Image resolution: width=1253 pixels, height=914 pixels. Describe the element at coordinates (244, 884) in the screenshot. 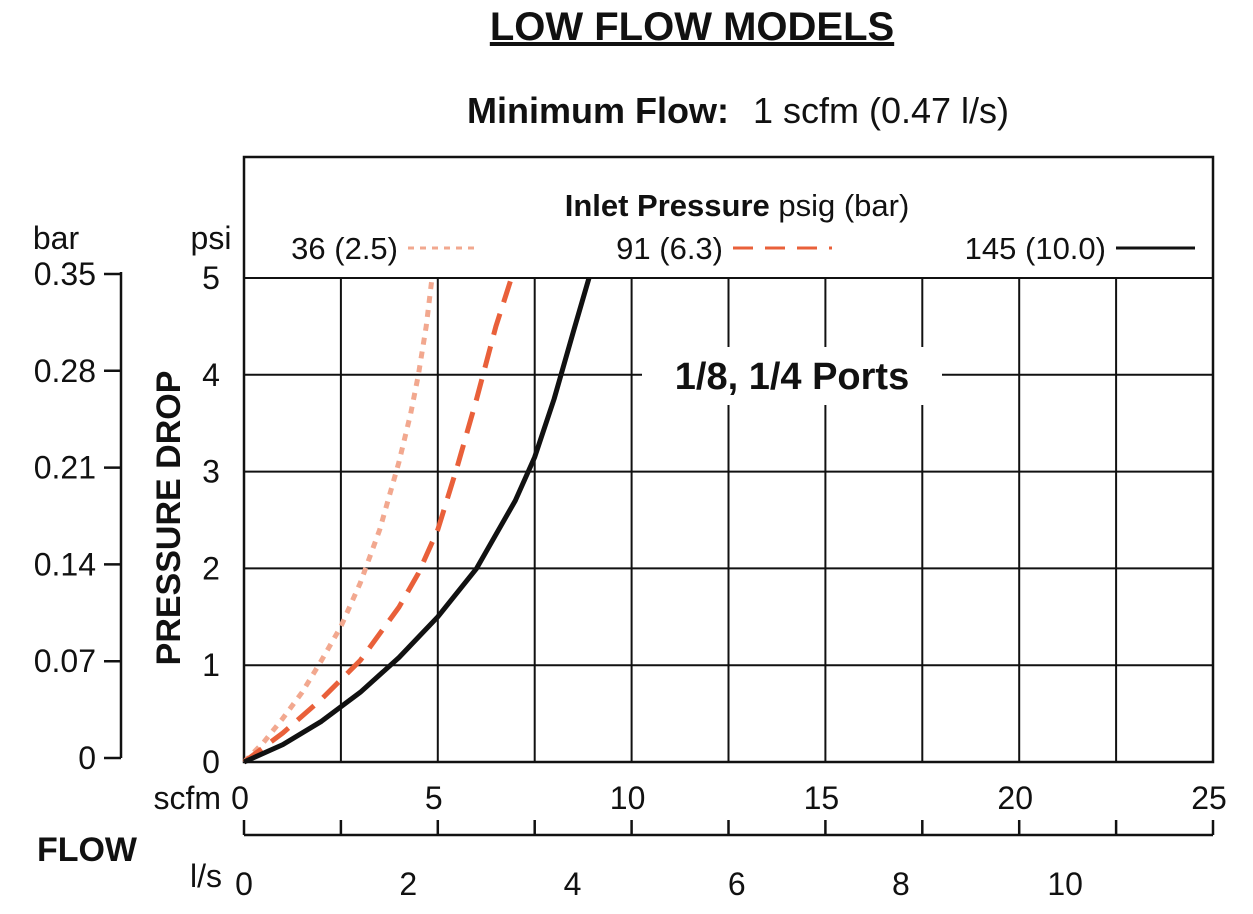

I see `ls-tick-label: 0` at that location.